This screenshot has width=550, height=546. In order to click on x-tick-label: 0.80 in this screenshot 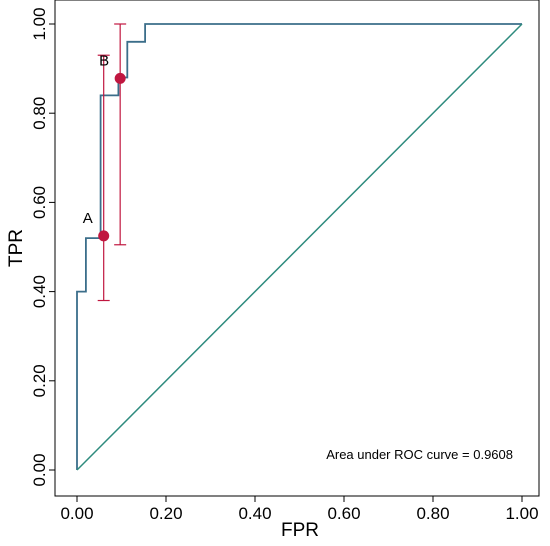, I will do `click(432, 513)`.